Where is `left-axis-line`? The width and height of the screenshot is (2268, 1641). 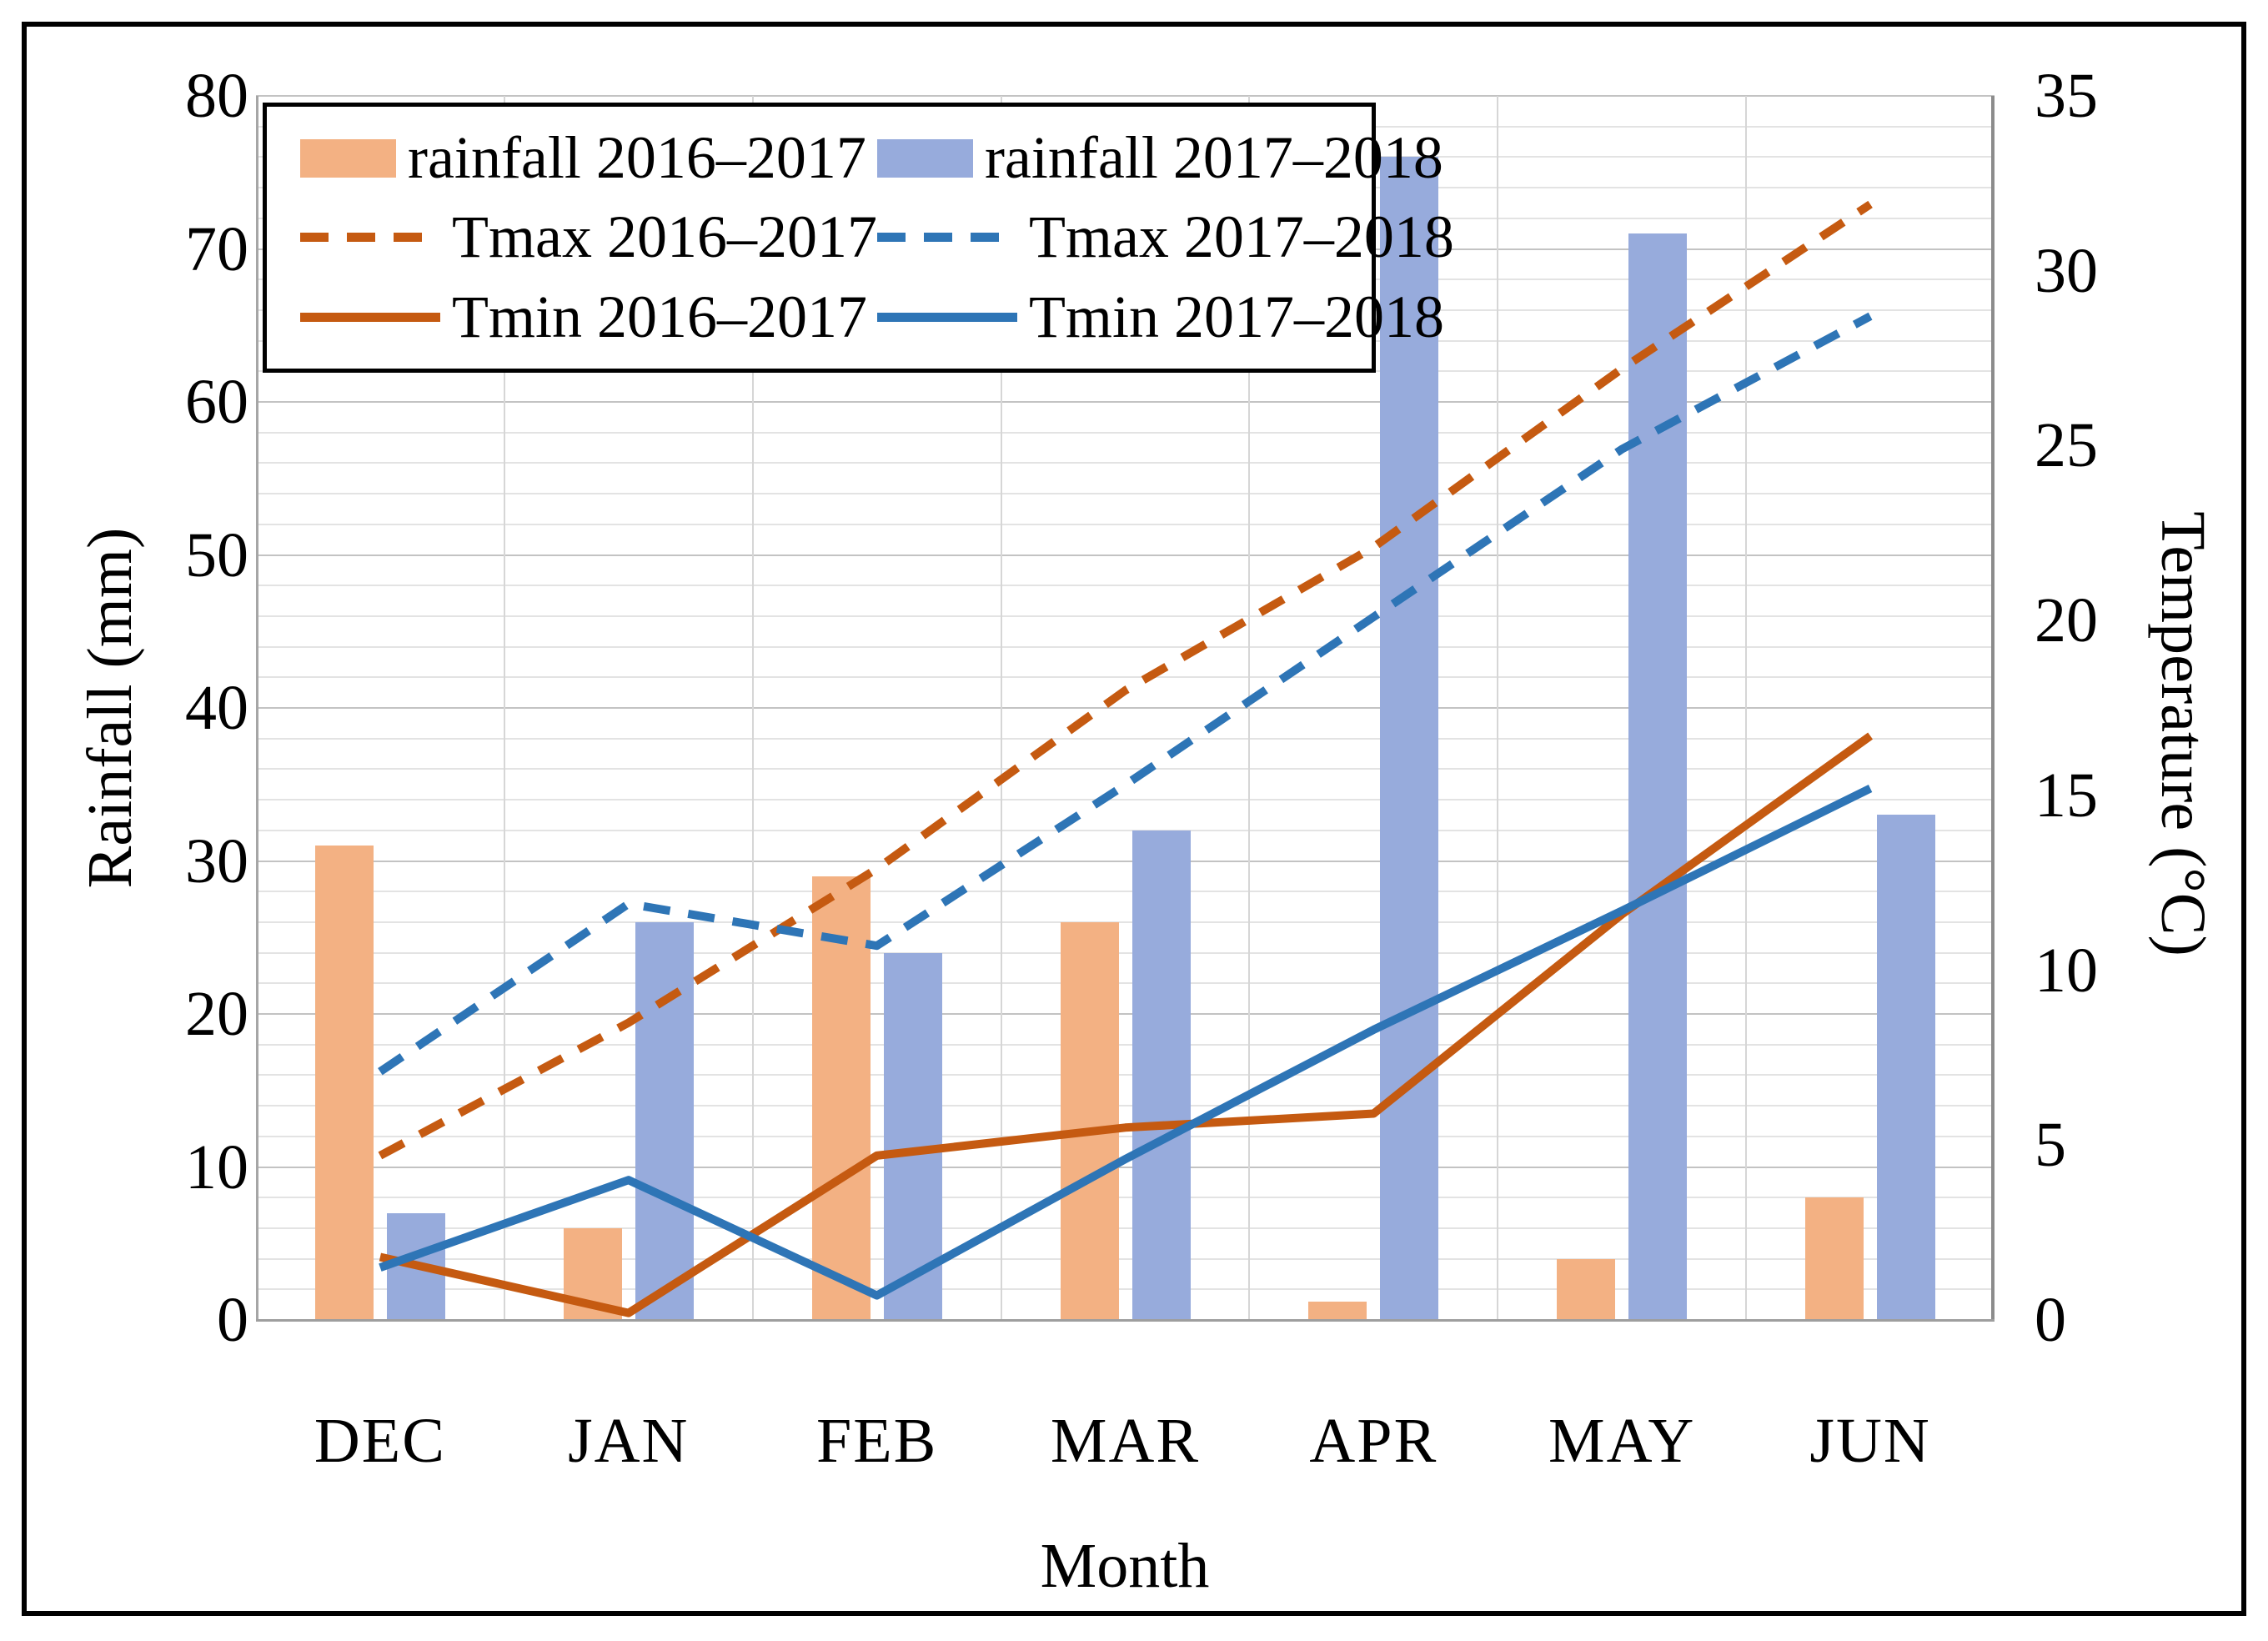
left-axis-line is located at coordinates (257, 708).